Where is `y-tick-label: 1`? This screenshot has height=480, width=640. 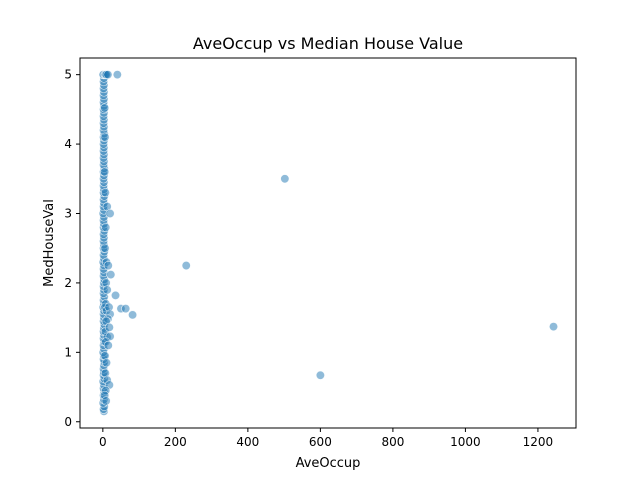
y-tick-label: 1 is located at coordinates (68, 352).